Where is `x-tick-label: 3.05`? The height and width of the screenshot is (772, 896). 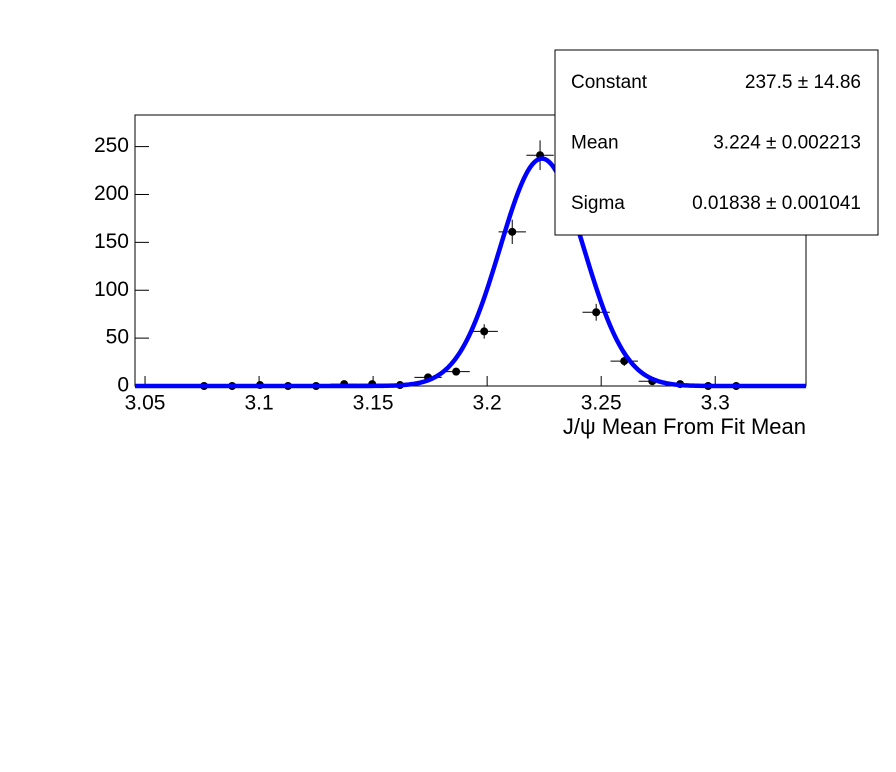
x-tick-label: 3.05 is located at coordinates (145, 403).